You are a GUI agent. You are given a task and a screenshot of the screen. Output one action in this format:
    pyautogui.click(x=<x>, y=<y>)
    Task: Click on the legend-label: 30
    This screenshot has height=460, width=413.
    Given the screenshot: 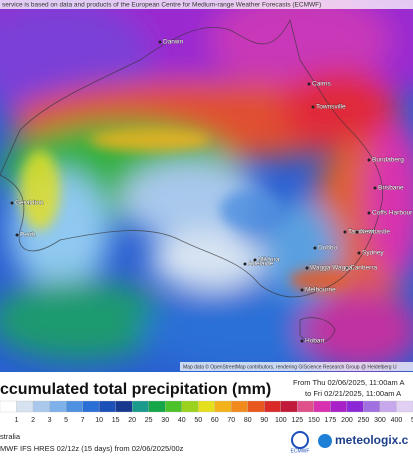 What is the action you would take?
    pyautogui.click(x=165, y=420)
    